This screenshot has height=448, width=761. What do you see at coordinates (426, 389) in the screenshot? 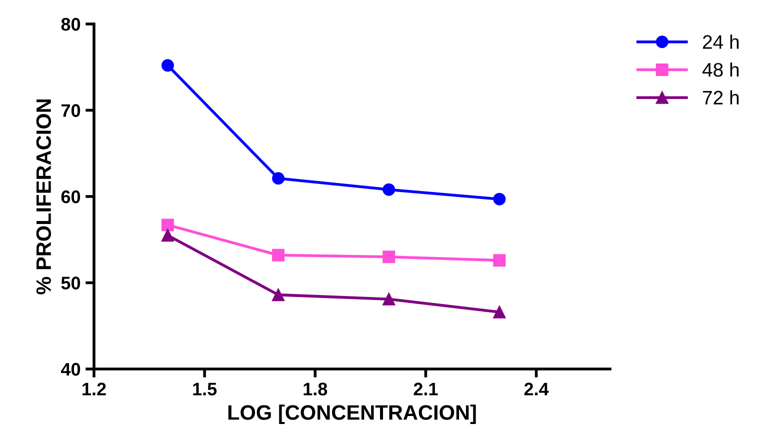
I see `x-tick-label: 2.1` at bounding box center [426, 389].